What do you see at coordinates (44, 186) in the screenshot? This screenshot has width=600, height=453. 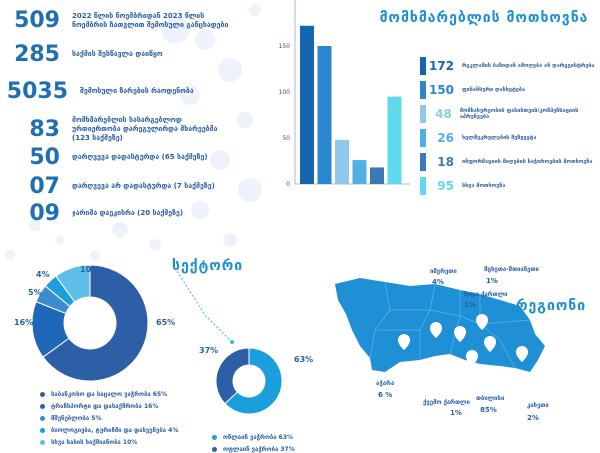 I see `stat-number: 07` at bounding box center [44, 186].